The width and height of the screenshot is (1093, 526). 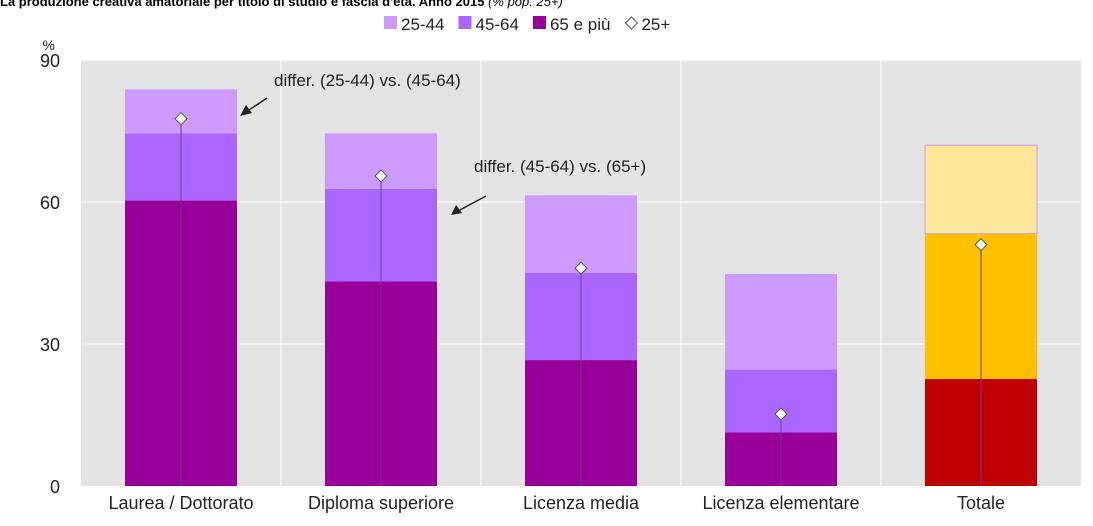 I want to click on y-axis-label: %, so click(x=49, y=45).